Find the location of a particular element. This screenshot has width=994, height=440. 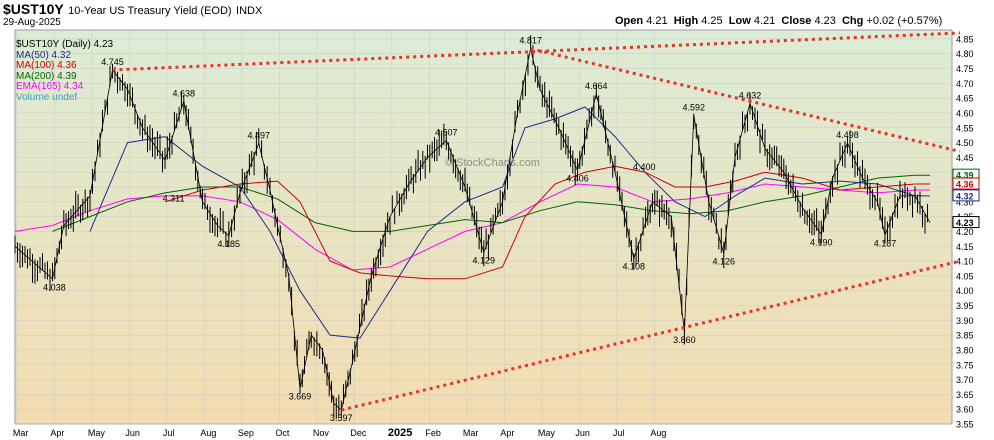

open-label: Open is located at coordinates (629, 21).